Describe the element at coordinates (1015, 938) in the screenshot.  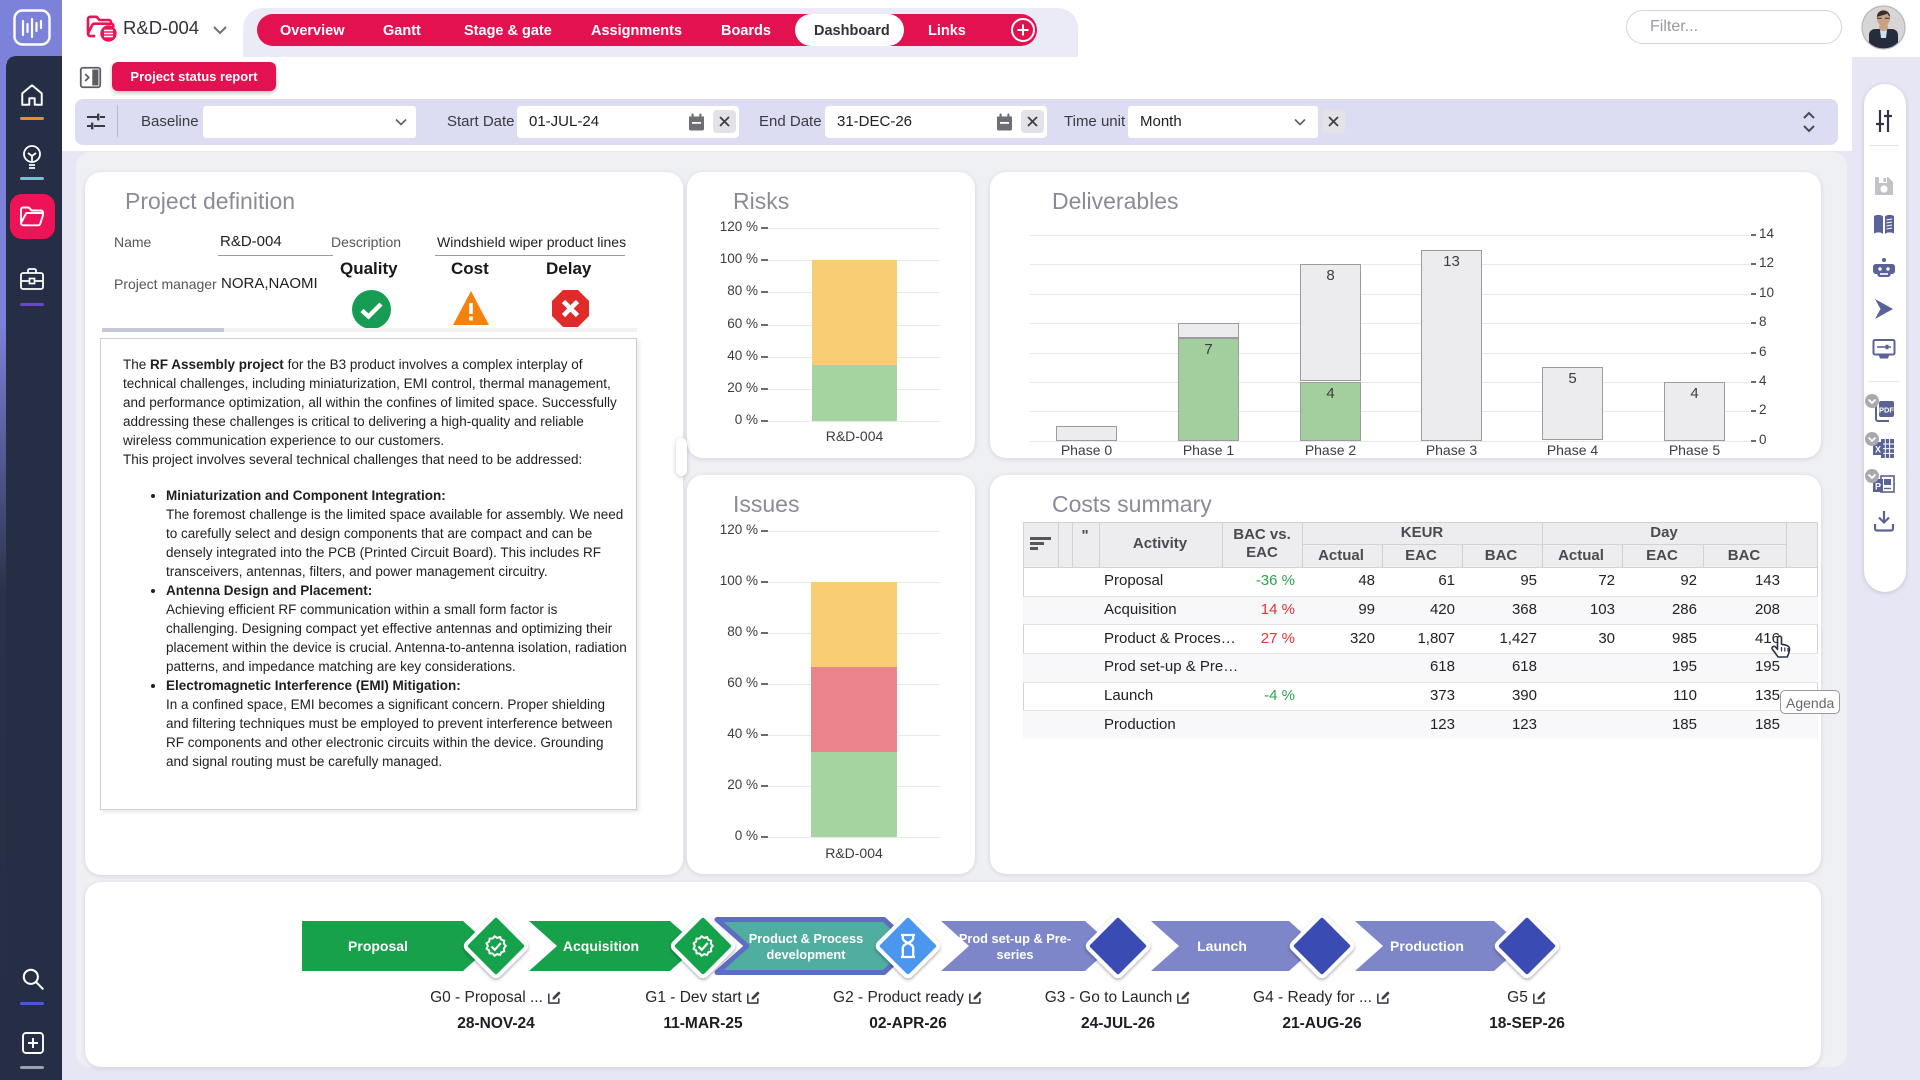
I see `svg-text: Prod set-up & Pre-` at that location.